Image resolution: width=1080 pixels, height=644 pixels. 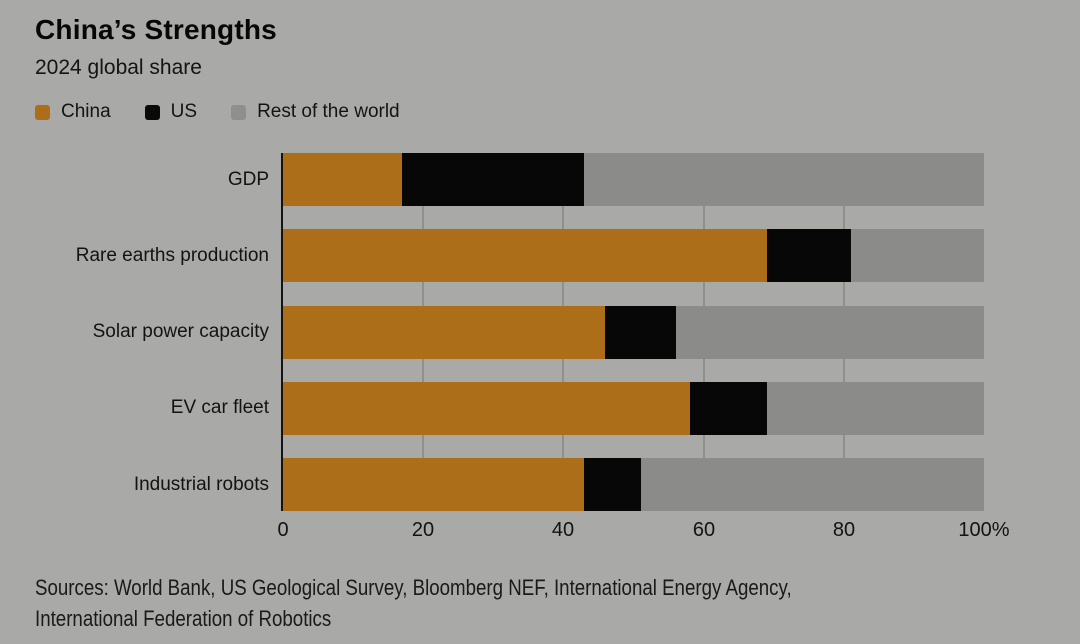 I want to click on legend-item-2: Rest of the world, so click(x=315, y=112).